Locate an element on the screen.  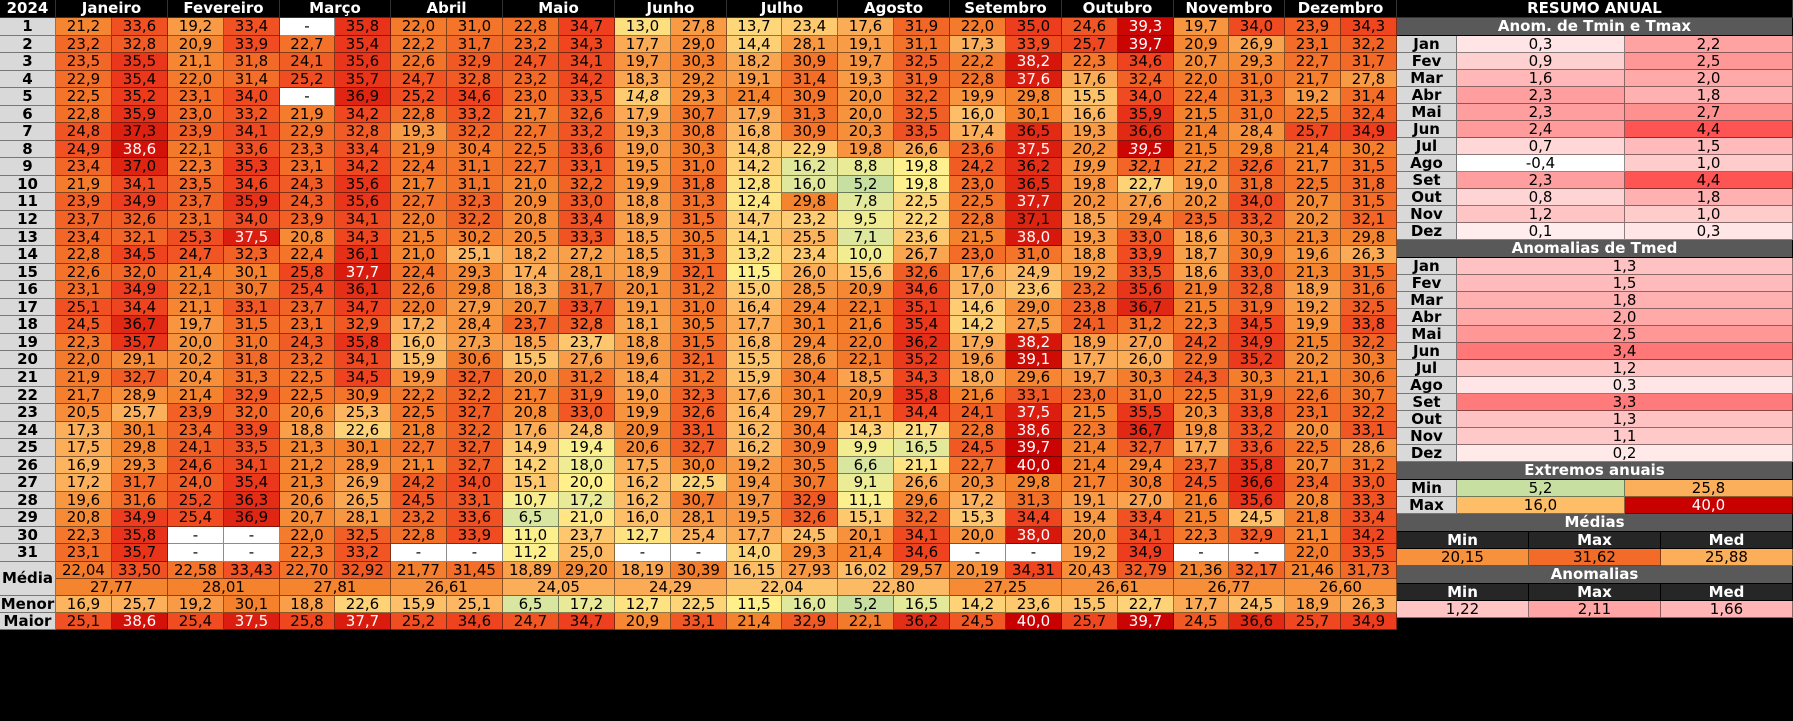
menor-value: 14,2 is located at coordinates (978, 604).